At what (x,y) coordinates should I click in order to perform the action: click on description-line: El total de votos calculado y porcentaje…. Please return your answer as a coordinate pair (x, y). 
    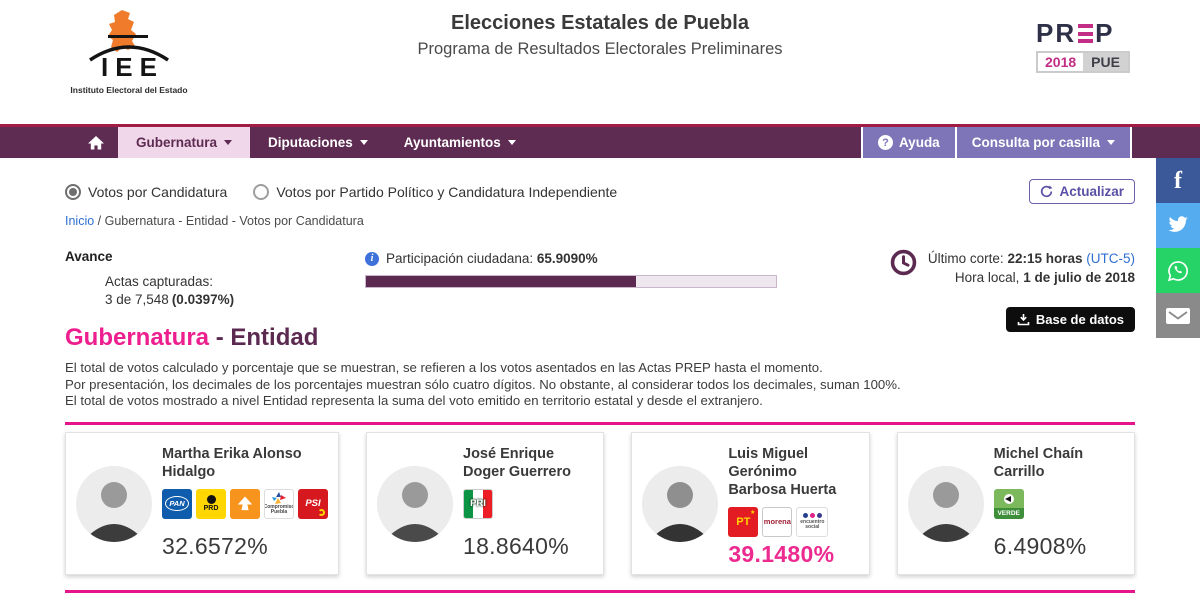
    Looking at the image, I should click on (444, 367).